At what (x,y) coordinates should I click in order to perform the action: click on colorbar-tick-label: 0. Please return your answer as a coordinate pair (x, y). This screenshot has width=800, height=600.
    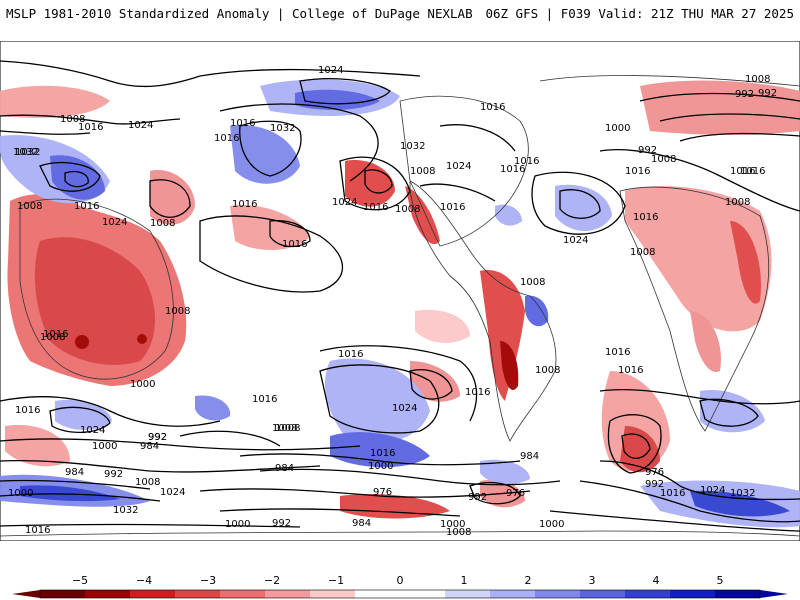
    Looking at the image, I should click on (400, 580).